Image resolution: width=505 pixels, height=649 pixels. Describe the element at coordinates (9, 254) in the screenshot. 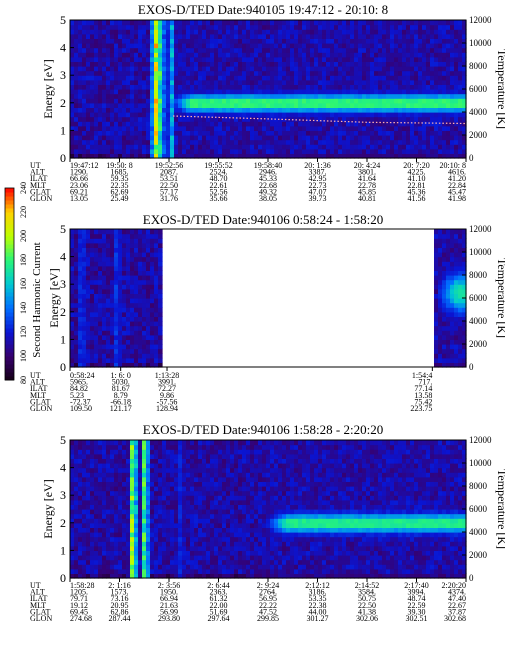

I see `colorbar-swatch` at that location.